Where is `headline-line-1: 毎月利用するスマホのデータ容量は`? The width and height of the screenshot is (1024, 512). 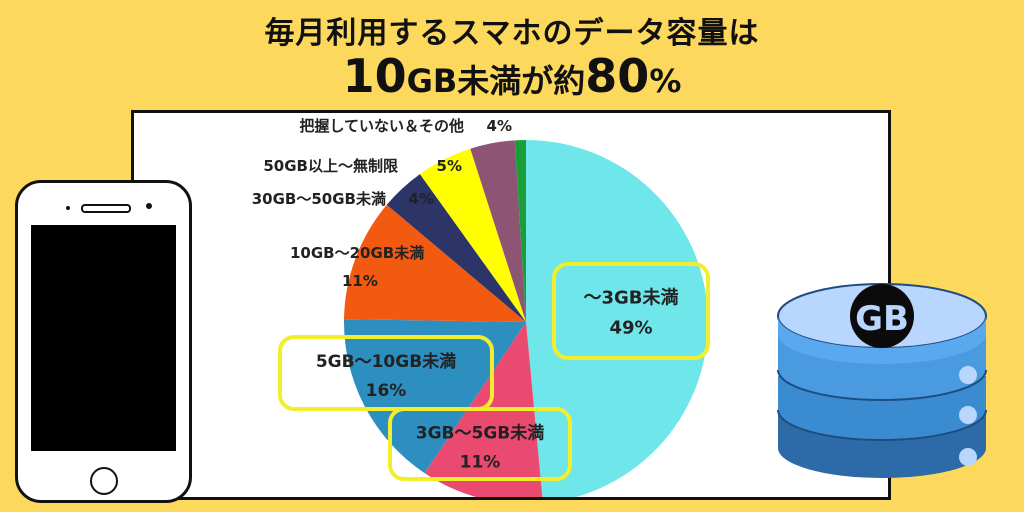 headline-line-1: 毎月利用するスマホのデータ容量は is located at coordinates (512, 33).